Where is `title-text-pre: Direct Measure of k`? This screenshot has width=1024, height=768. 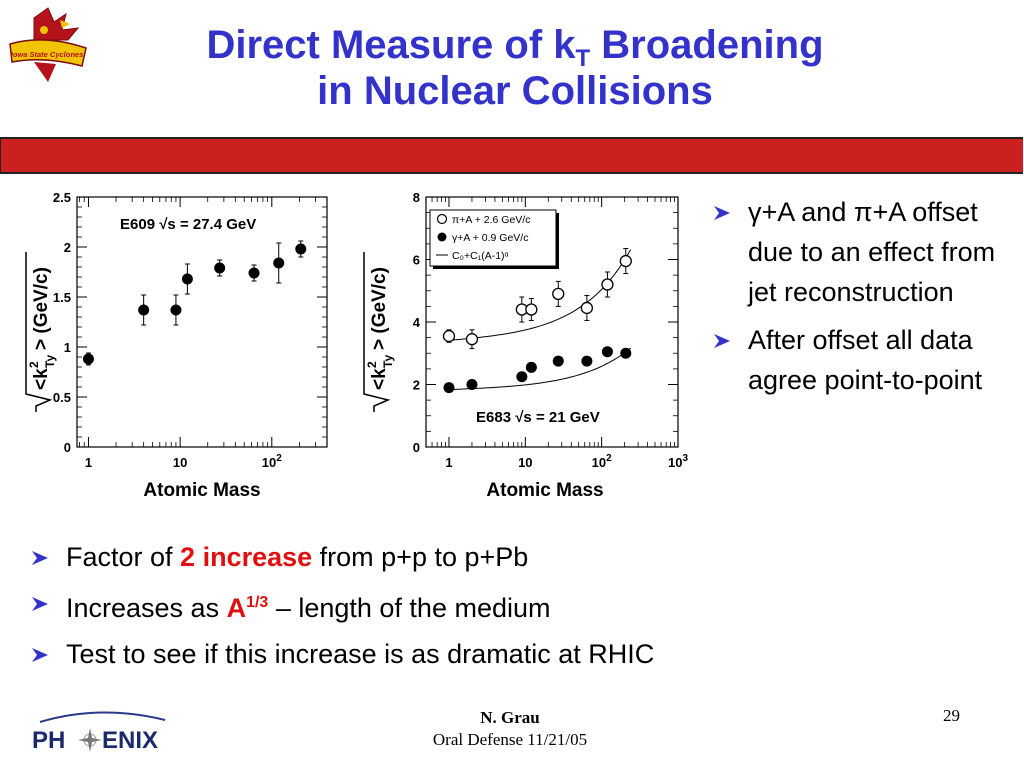
title-text-pre: Direct Measure of k is located at coordinates (391, 45).